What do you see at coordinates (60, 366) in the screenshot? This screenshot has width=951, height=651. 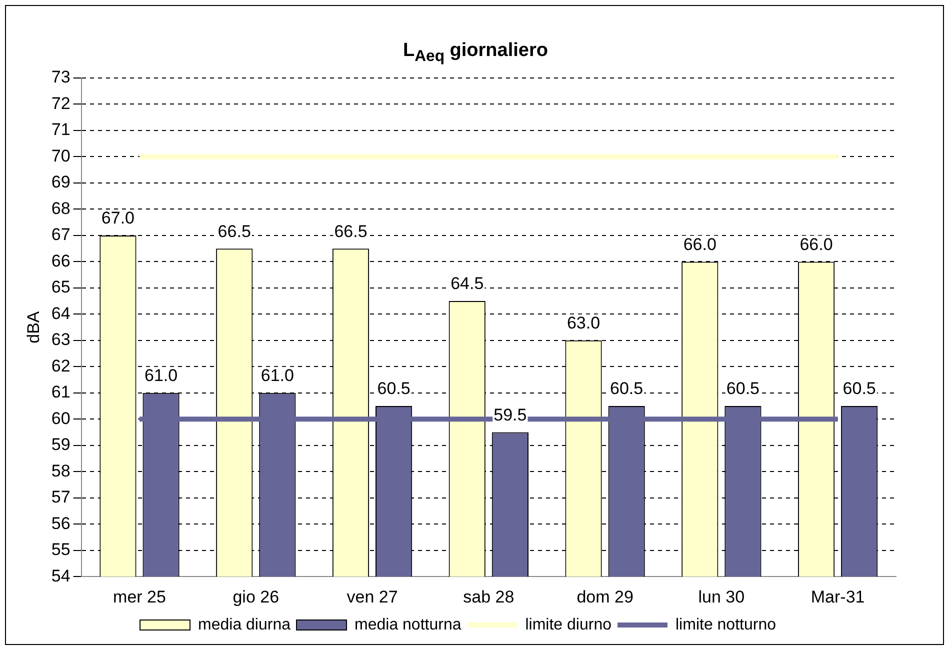 I see `y-tick-label: 62` at bounding box center [60, 366].